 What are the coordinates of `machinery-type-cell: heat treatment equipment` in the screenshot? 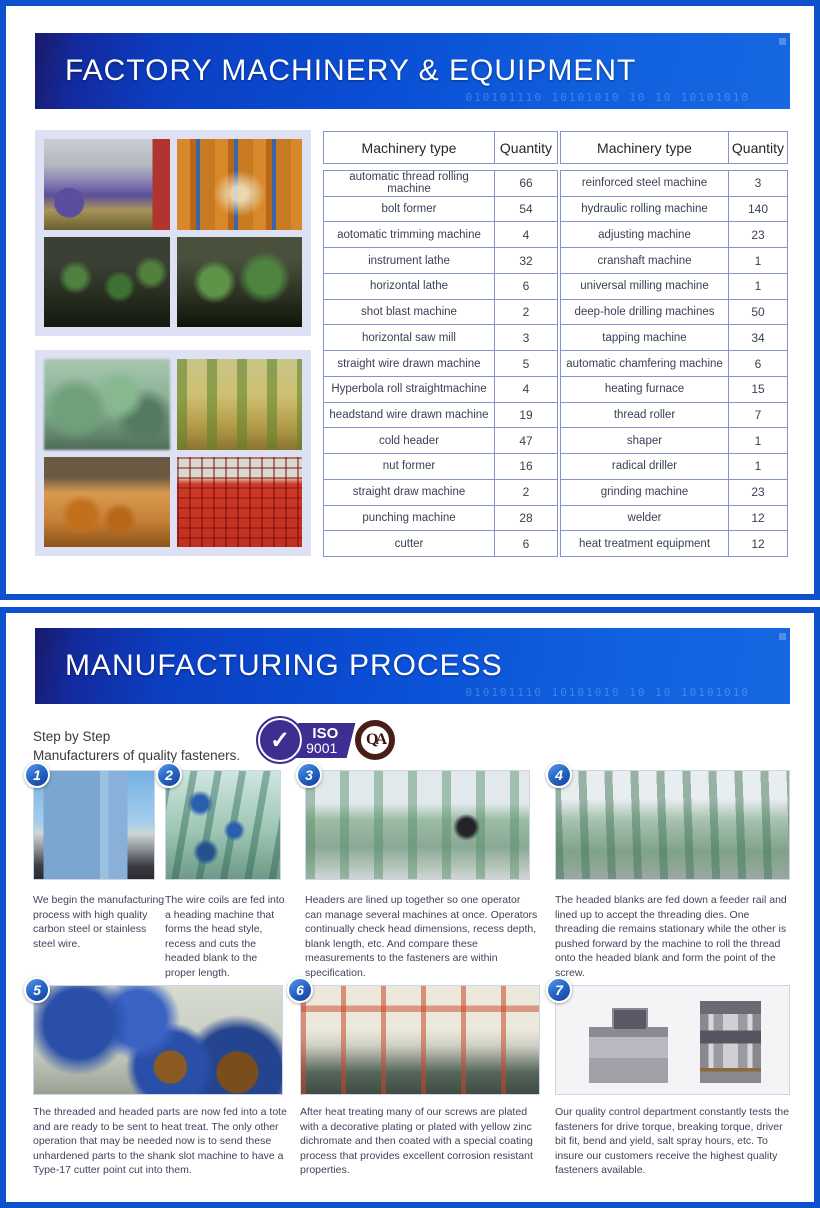 It's located at (645, 544).